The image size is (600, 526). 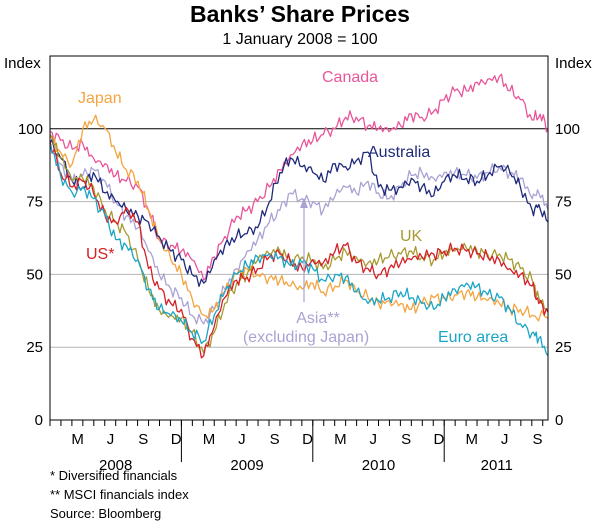 I want to click on year-label: 2009, so click(x=246, y=465).